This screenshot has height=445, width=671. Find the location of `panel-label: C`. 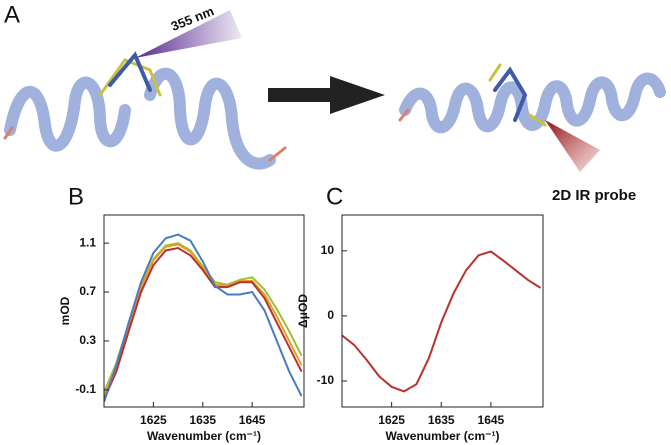

panel-label: C is located at coordinates (334, 196).